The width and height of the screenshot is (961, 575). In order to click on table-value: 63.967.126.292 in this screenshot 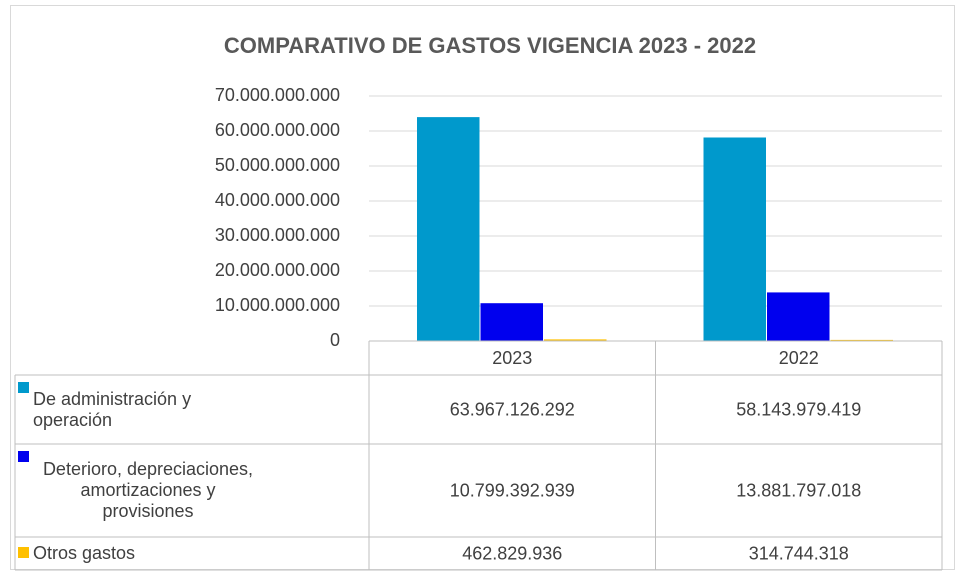, I will do `click(512, 409)`.